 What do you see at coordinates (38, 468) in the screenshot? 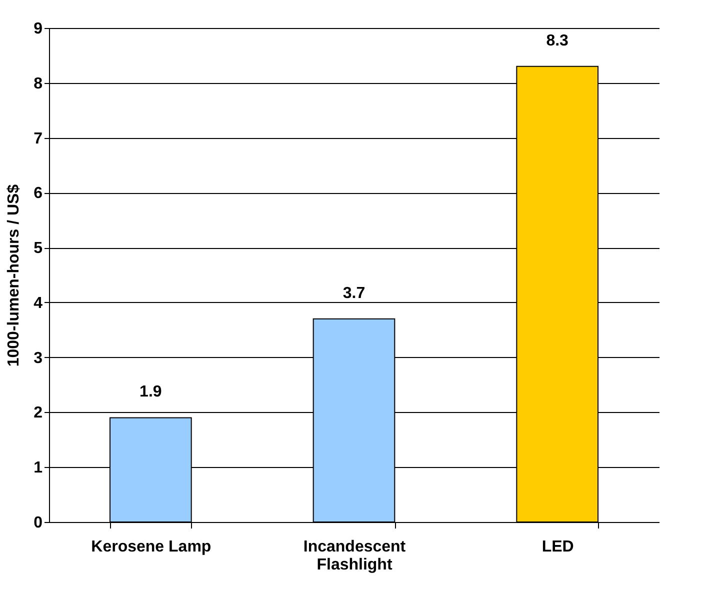
I see `y-tick-label: 1` at bounding box center [38, 468].